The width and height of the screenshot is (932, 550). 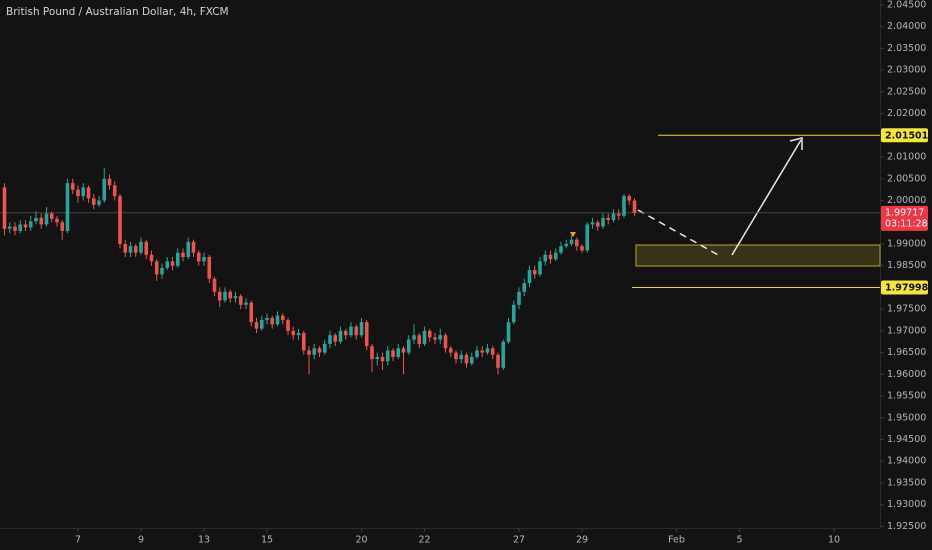 What do you see at coordinates (424, 540) in the screenshot?
I see `x-tick-label: 22` at bounding box center [424, 540].